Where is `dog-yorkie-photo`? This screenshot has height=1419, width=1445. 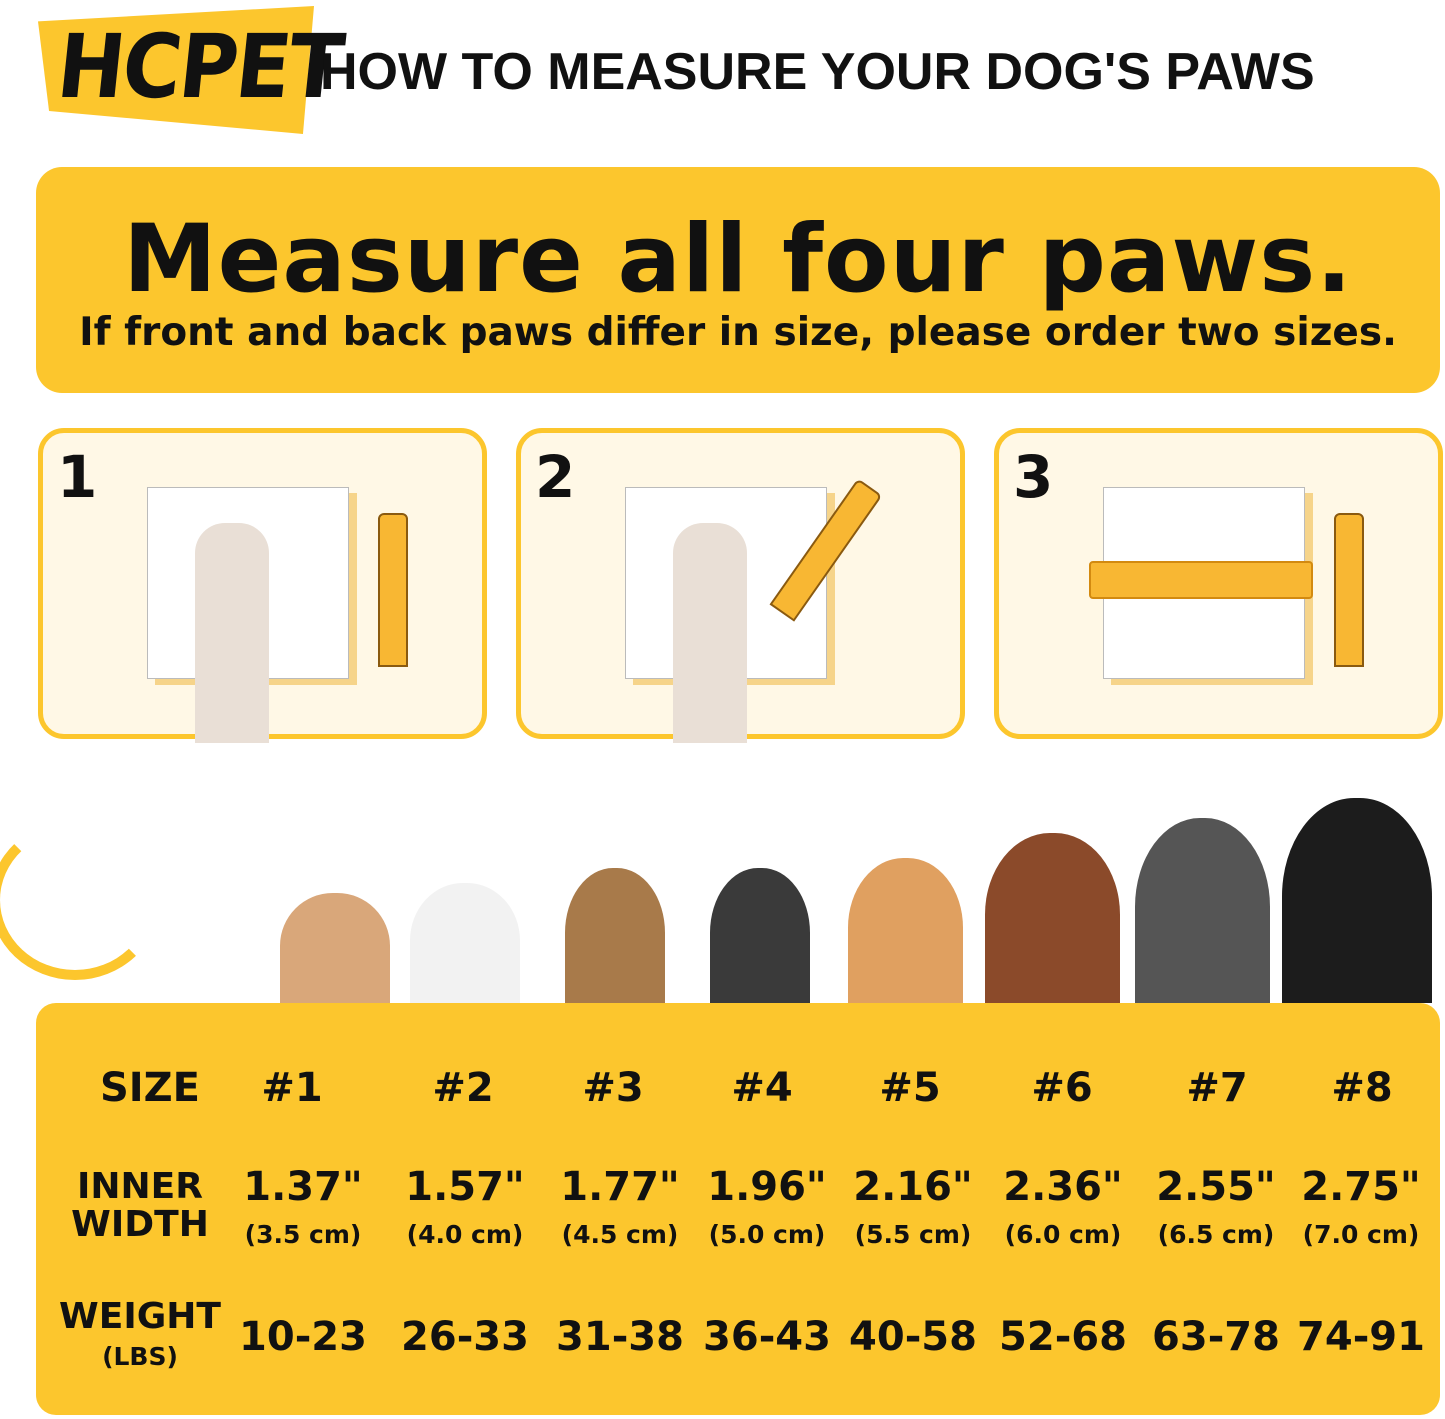
dog-yorkie-photo is located at coordinates (615, 935).